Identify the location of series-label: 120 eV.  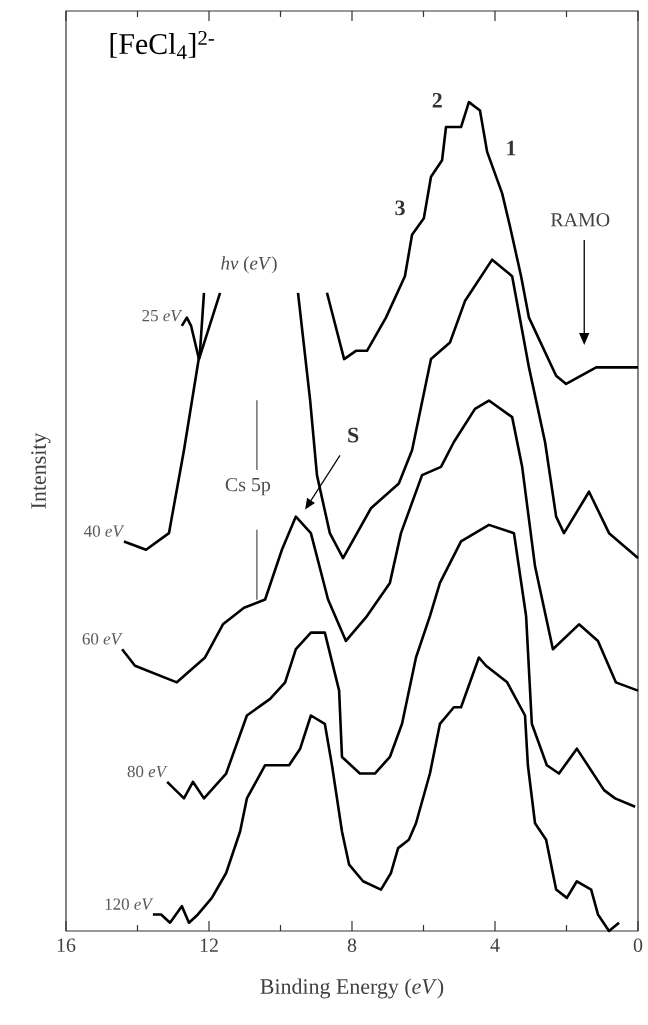
(129, 904).